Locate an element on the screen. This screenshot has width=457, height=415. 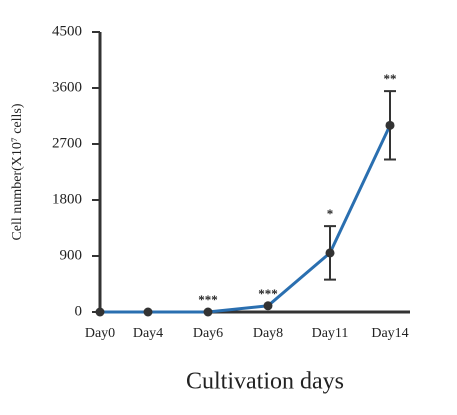
y-tick-label: 2700 is located at coordinates (67, 143).